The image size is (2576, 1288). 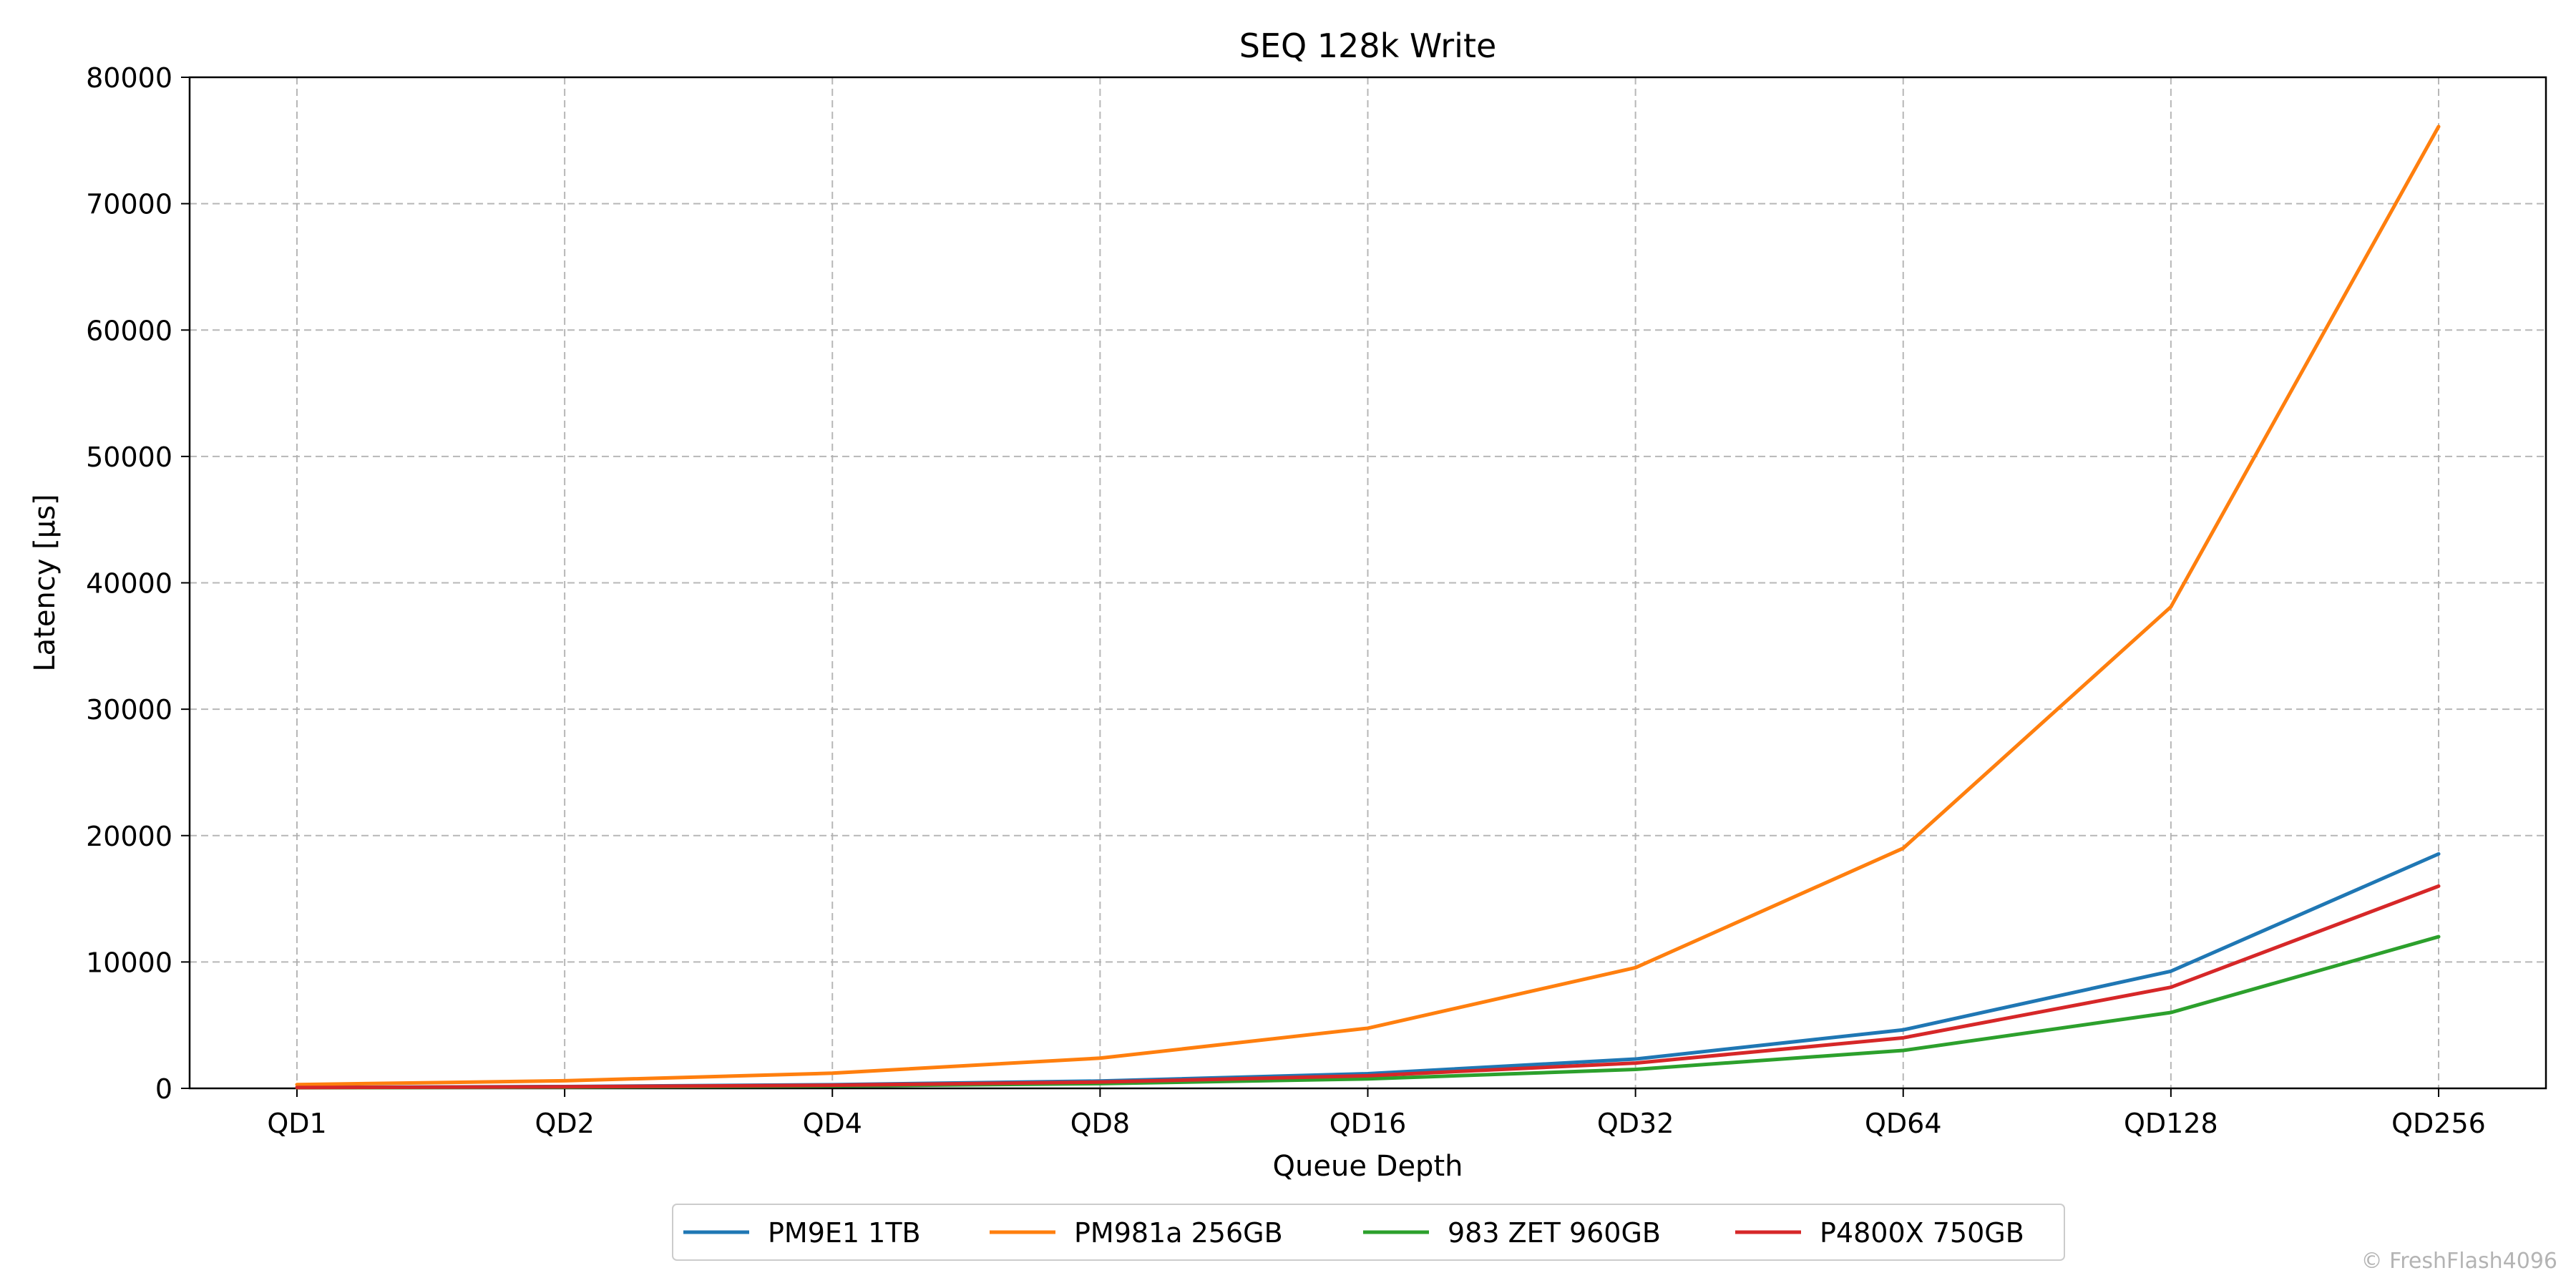 I want to click on x-tick-label: QD1, so click(x=296, y=1123).